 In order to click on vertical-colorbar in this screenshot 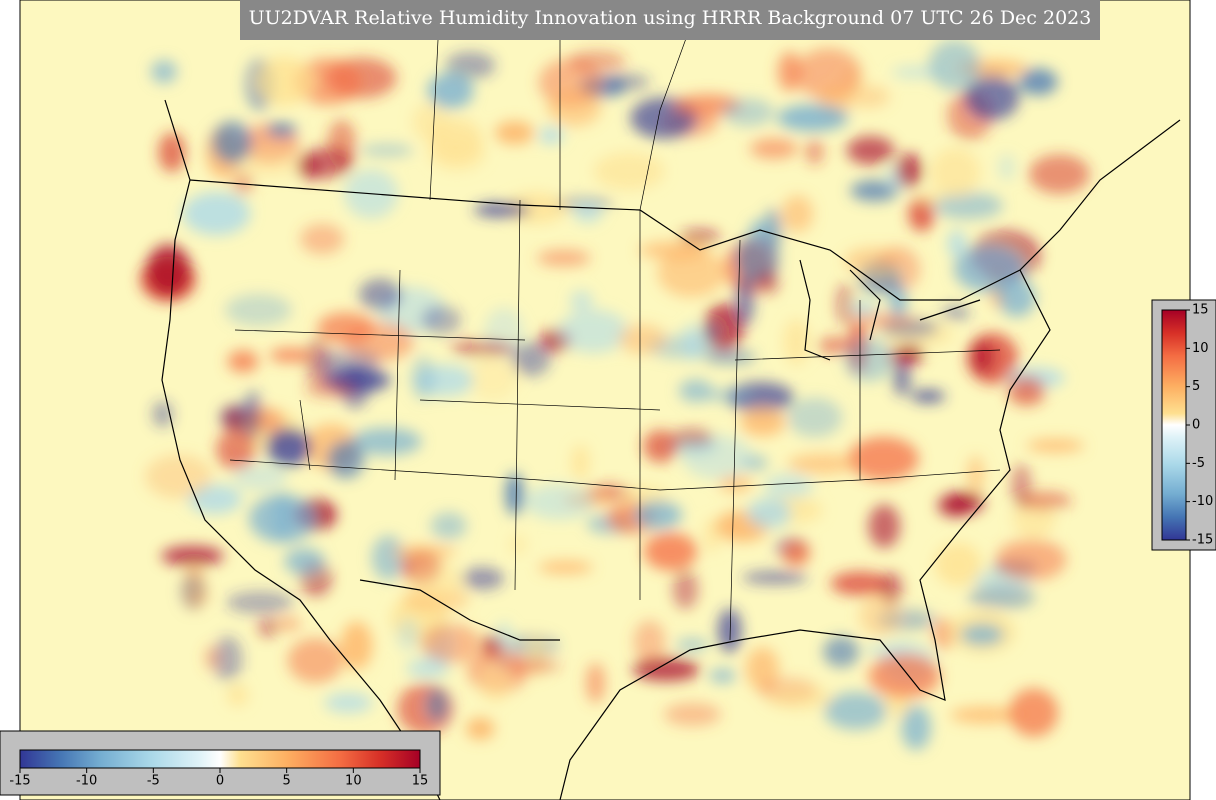, I will do `click(1174, 425)`.